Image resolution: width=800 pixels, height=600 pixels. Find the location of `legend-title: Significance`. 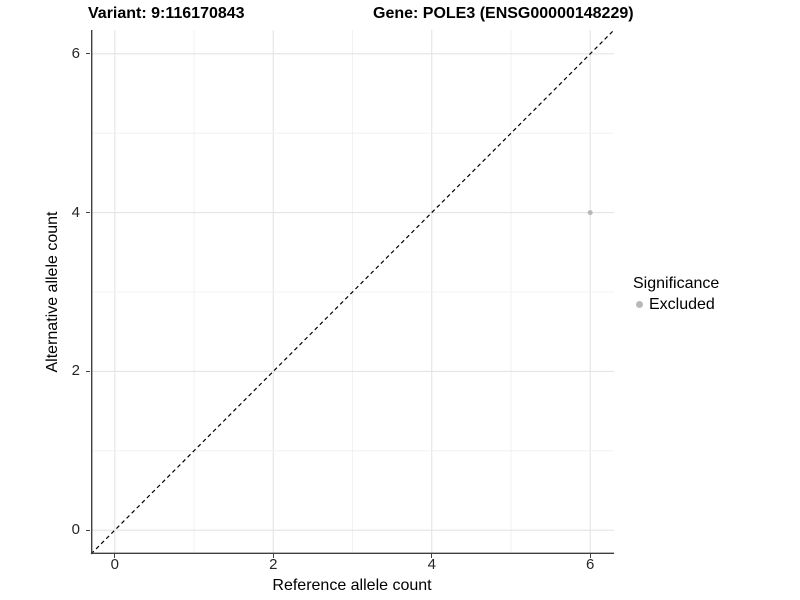

legend-title: Significance is located at coordinates (676, 283).